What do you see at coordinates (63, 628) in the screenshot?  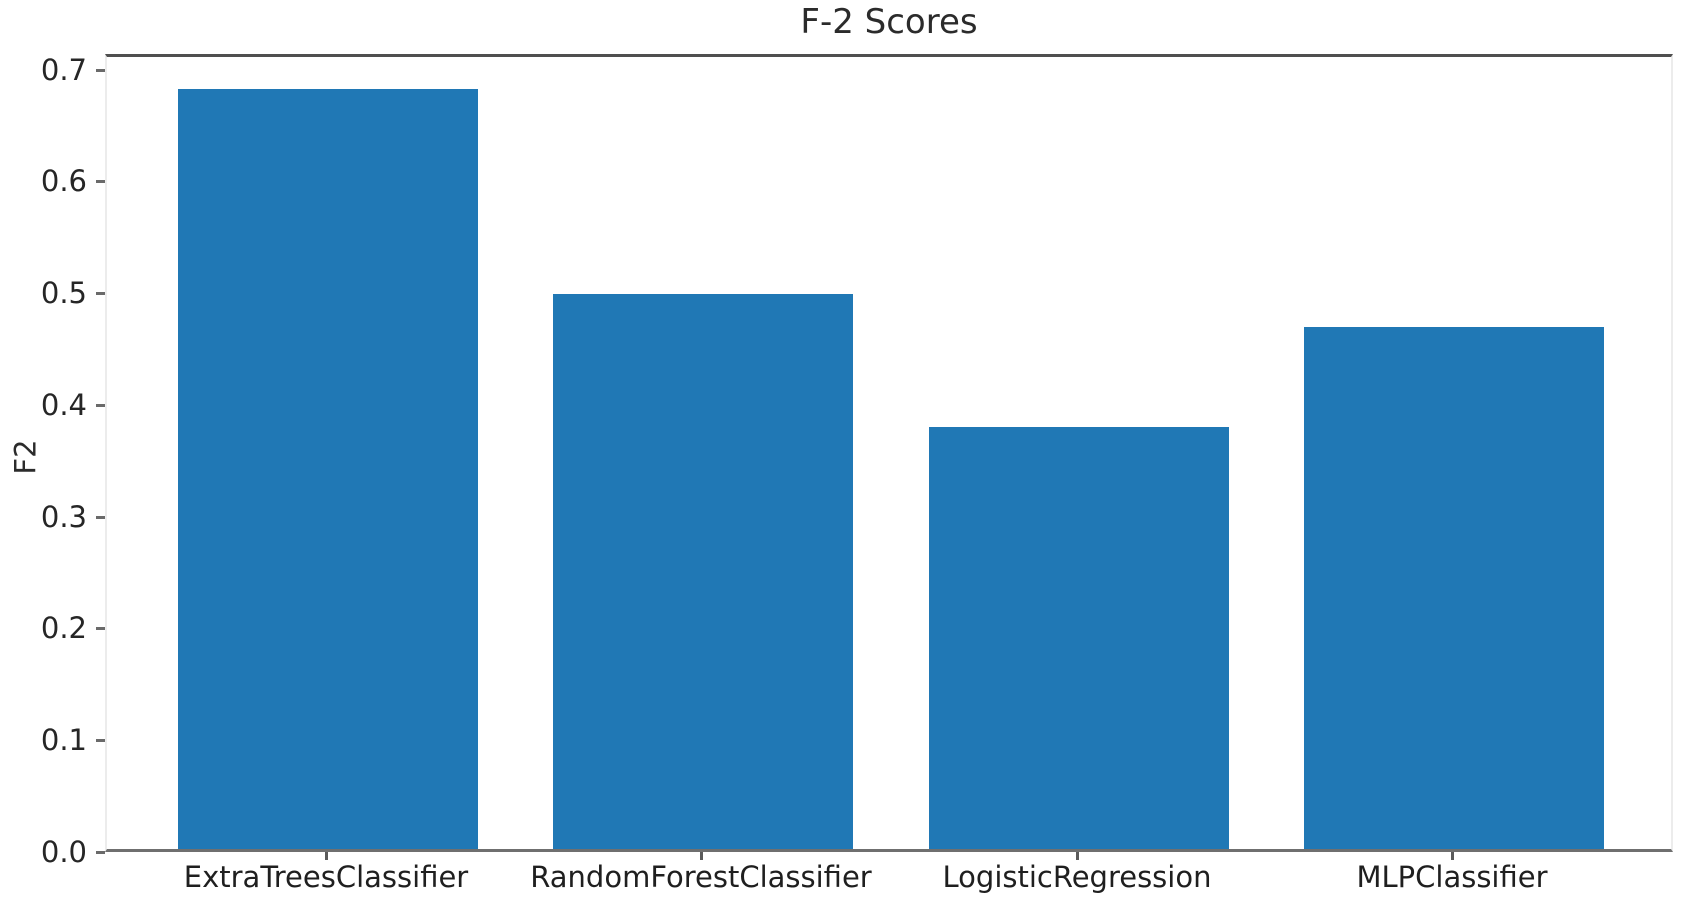 I see `y-tick-label: 0.2` at bounding box center [63, 628].